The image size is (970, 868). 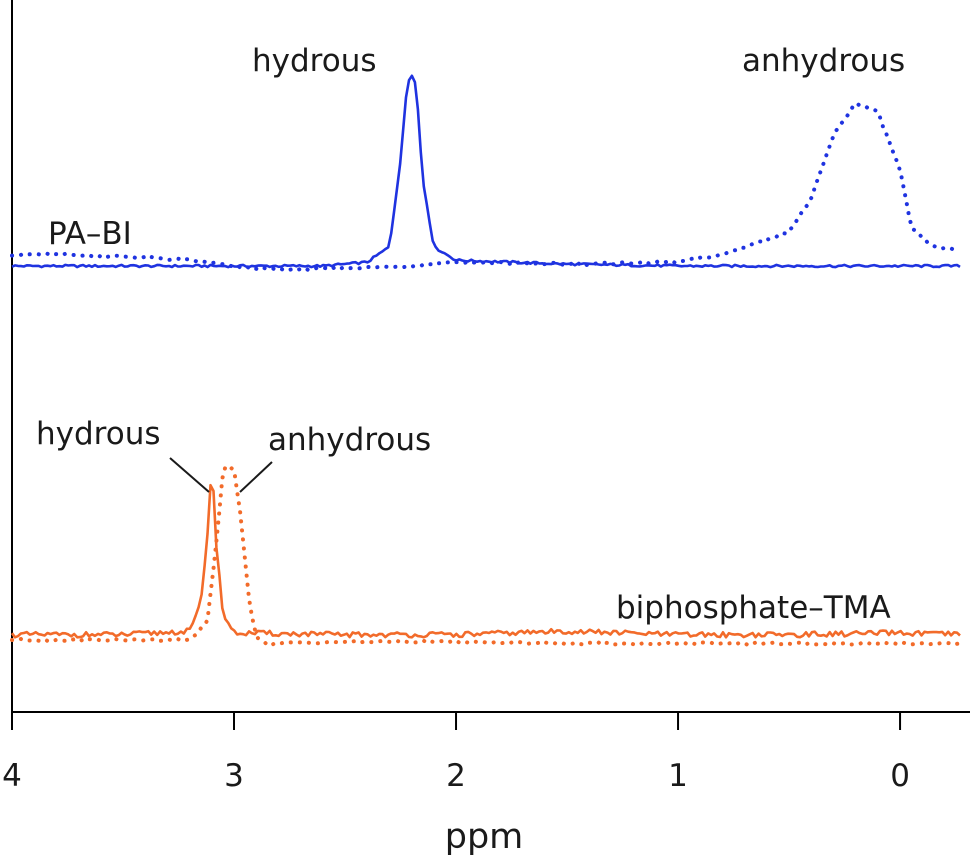 What do you see at coordinates (753, 608) in the screenshot?
I see `trace-label-biphosphate-tma: biphosphate–TMA` at bounding box center [753, 608].